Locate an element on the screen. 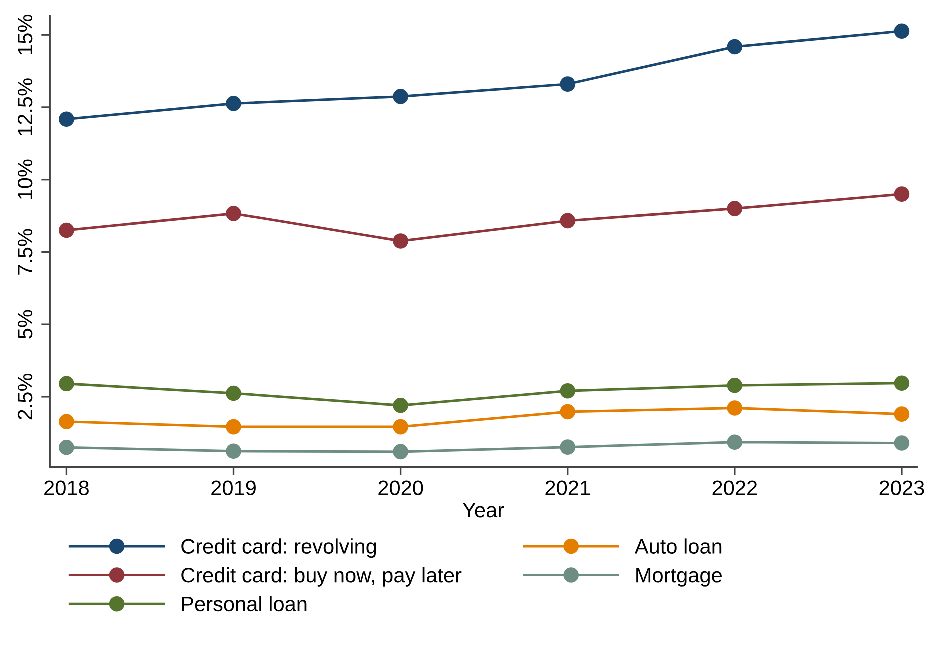 The width and height of the screenshot is (935, 654). x-tick-label: 2023 is located at coordinates (902, 488).